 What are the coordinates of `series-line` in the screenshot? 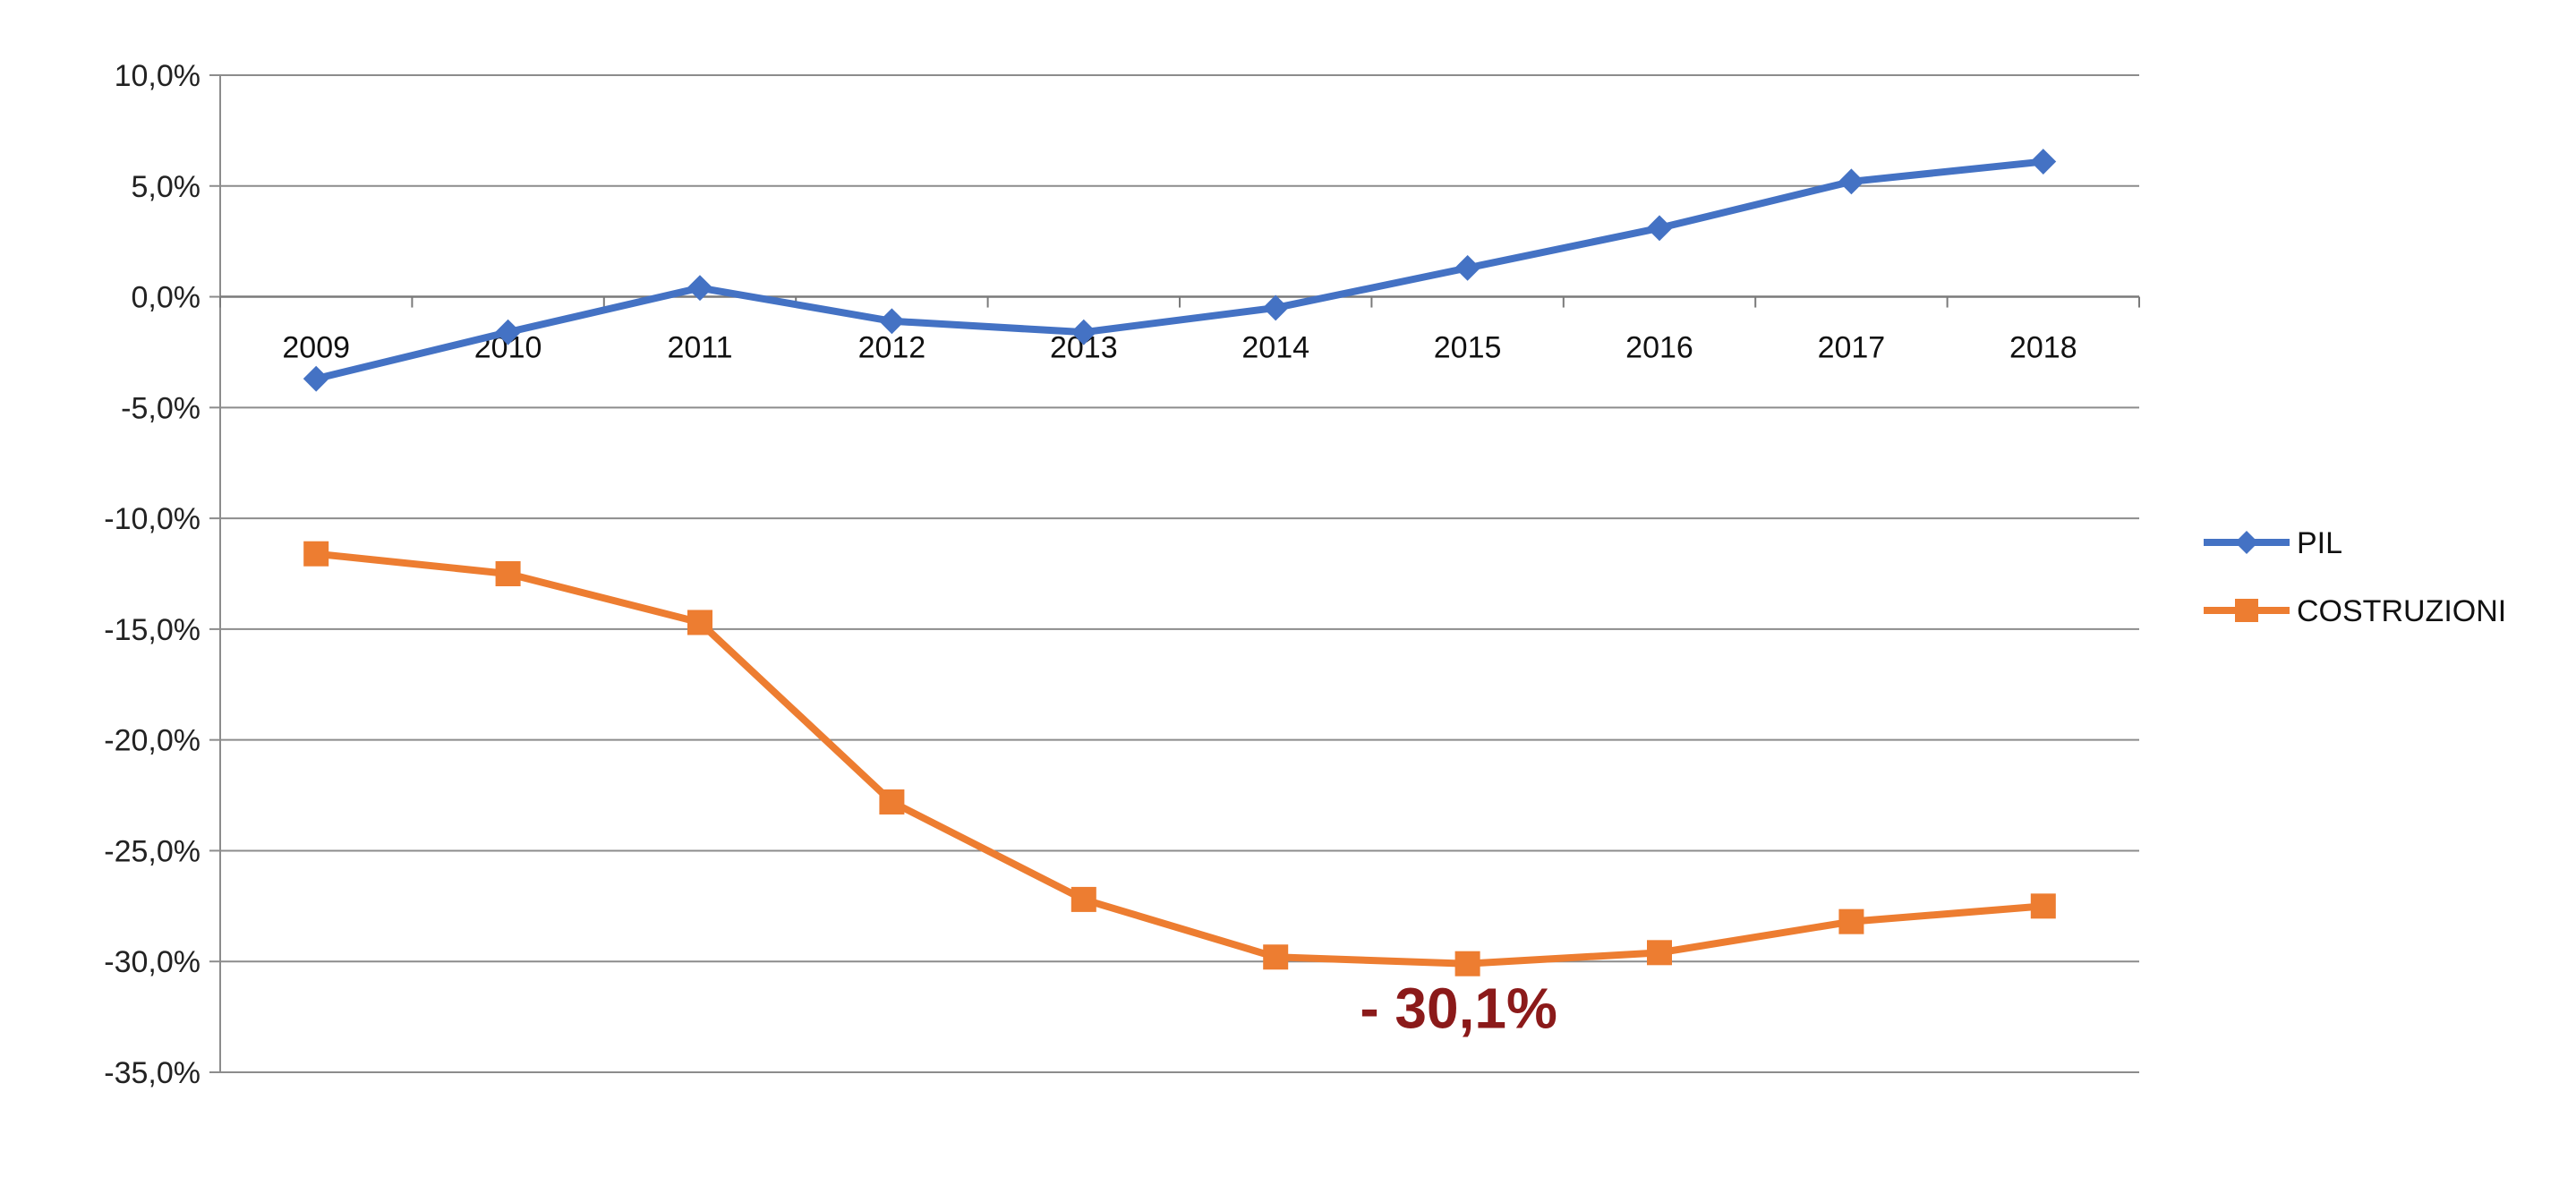 It's located at (1179, 270).